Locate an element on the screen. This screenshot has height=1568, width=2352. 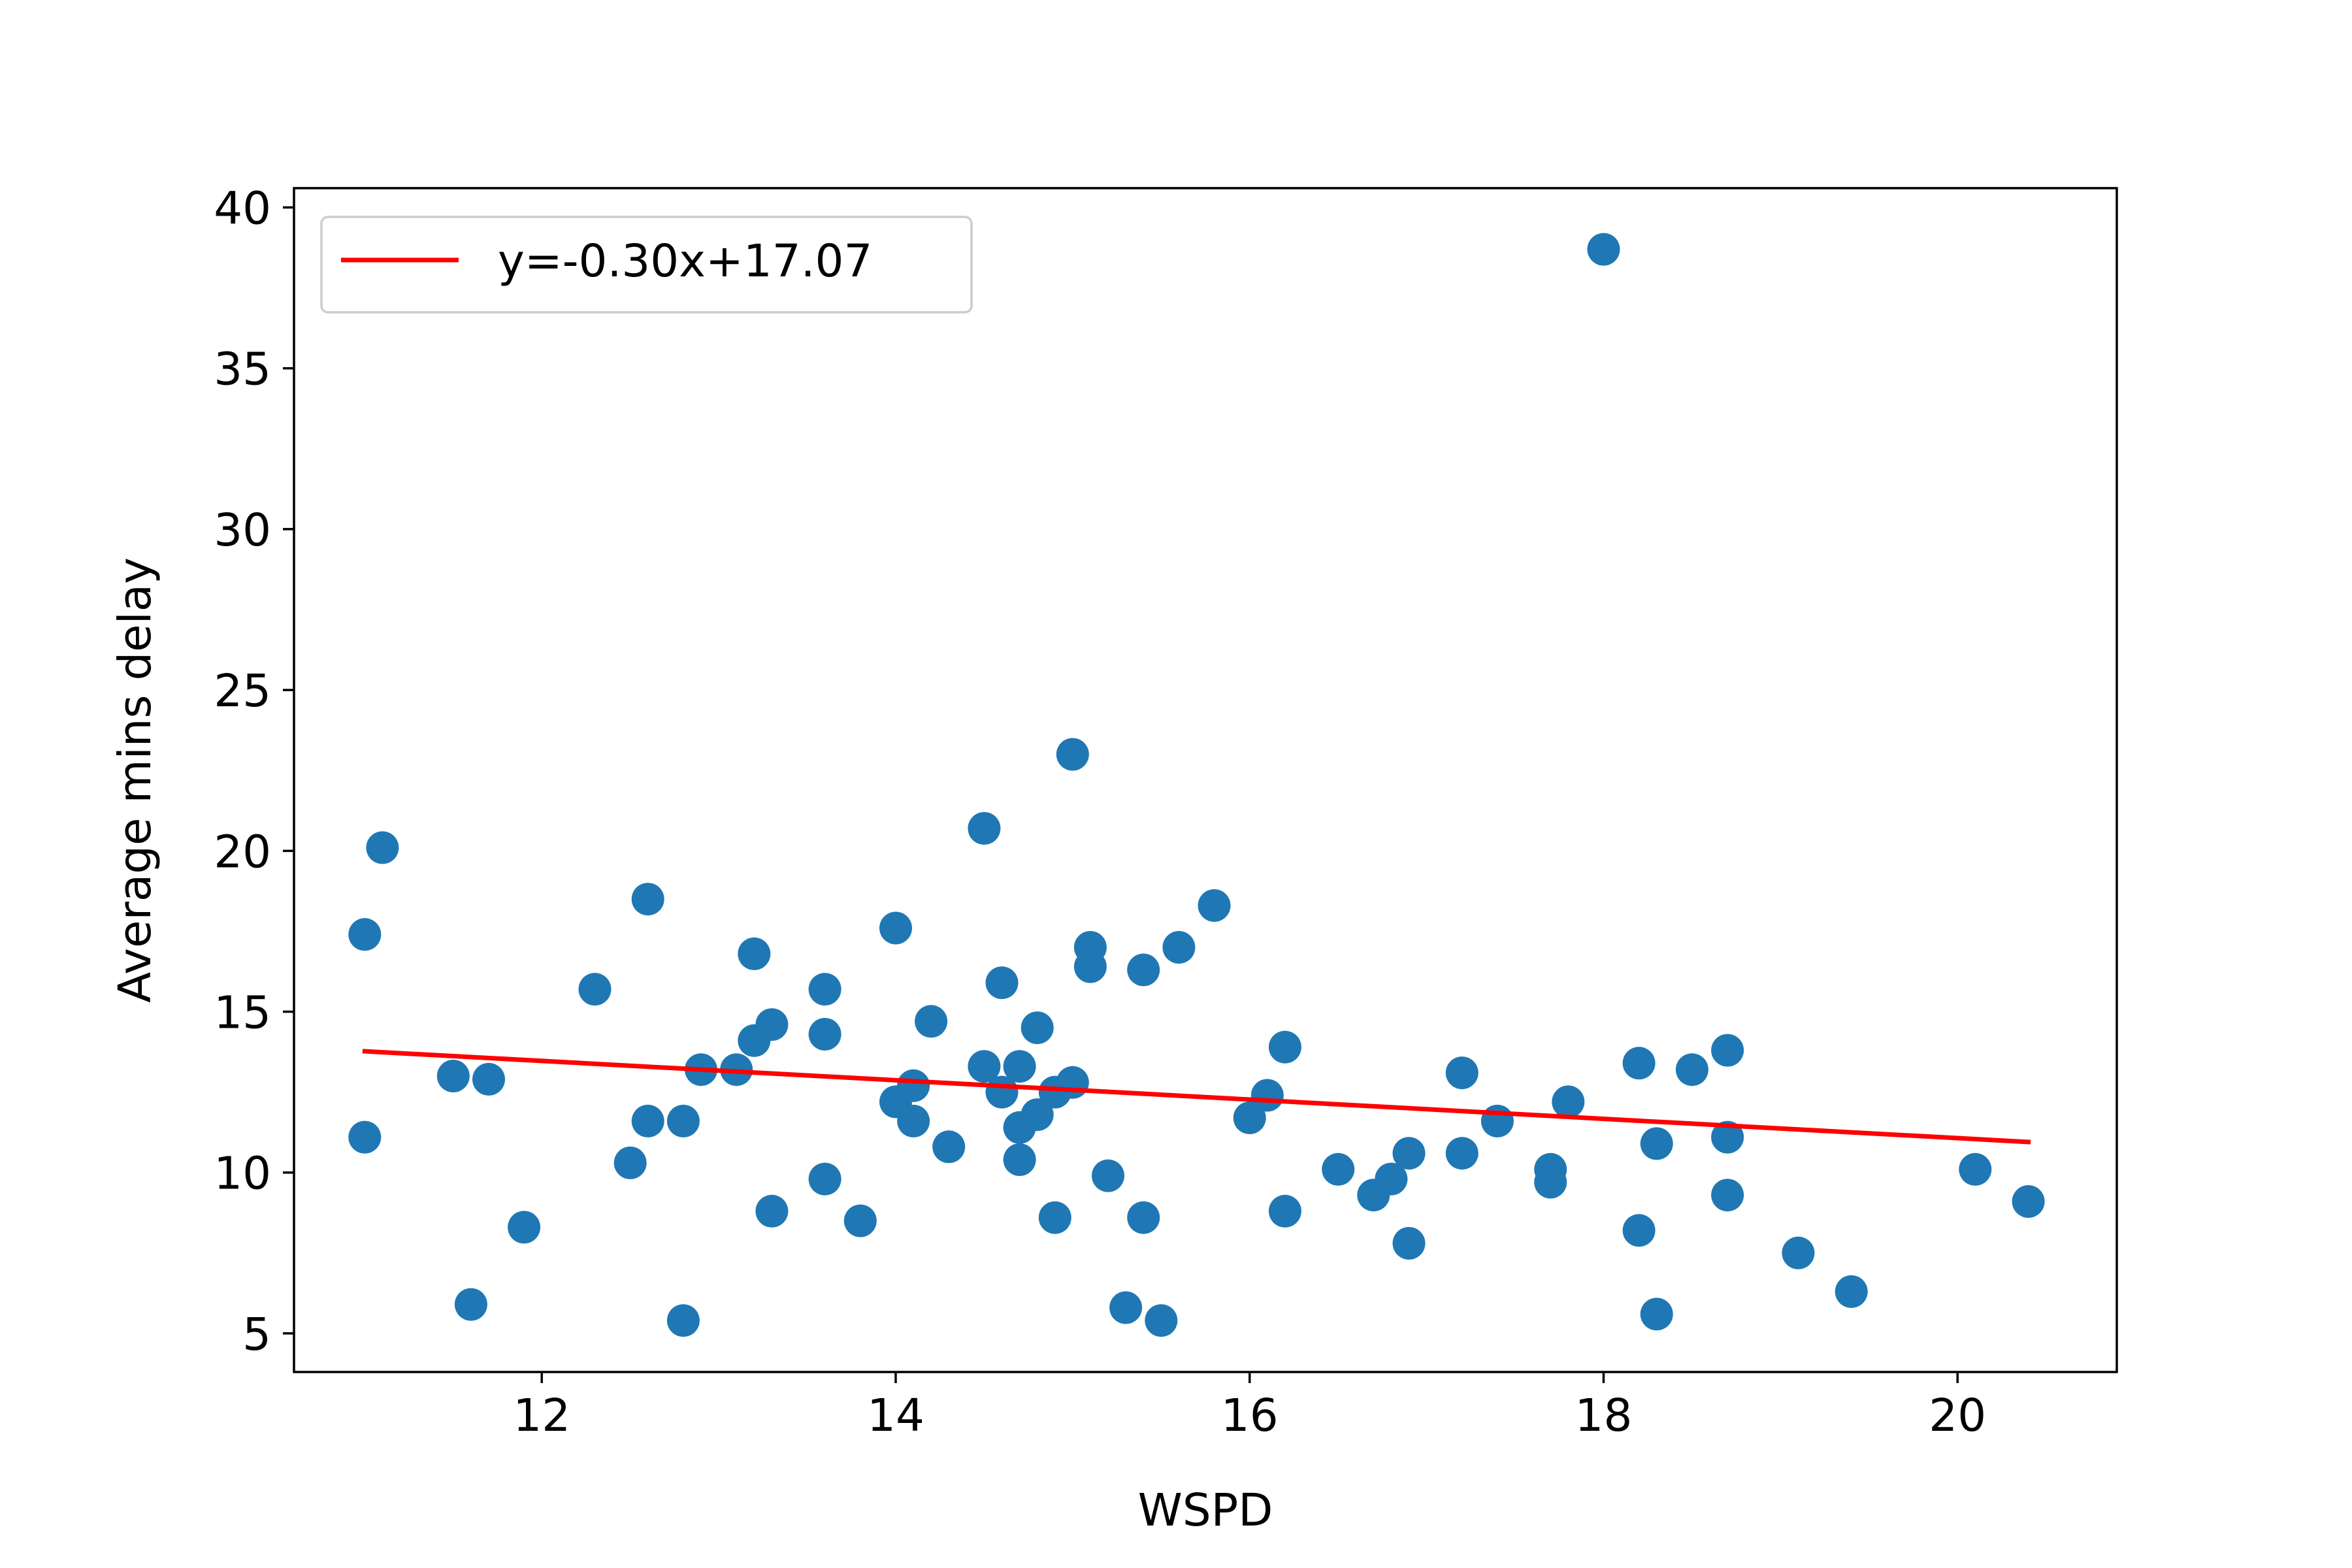
regression-line is located at coordinates (1196, 1097).